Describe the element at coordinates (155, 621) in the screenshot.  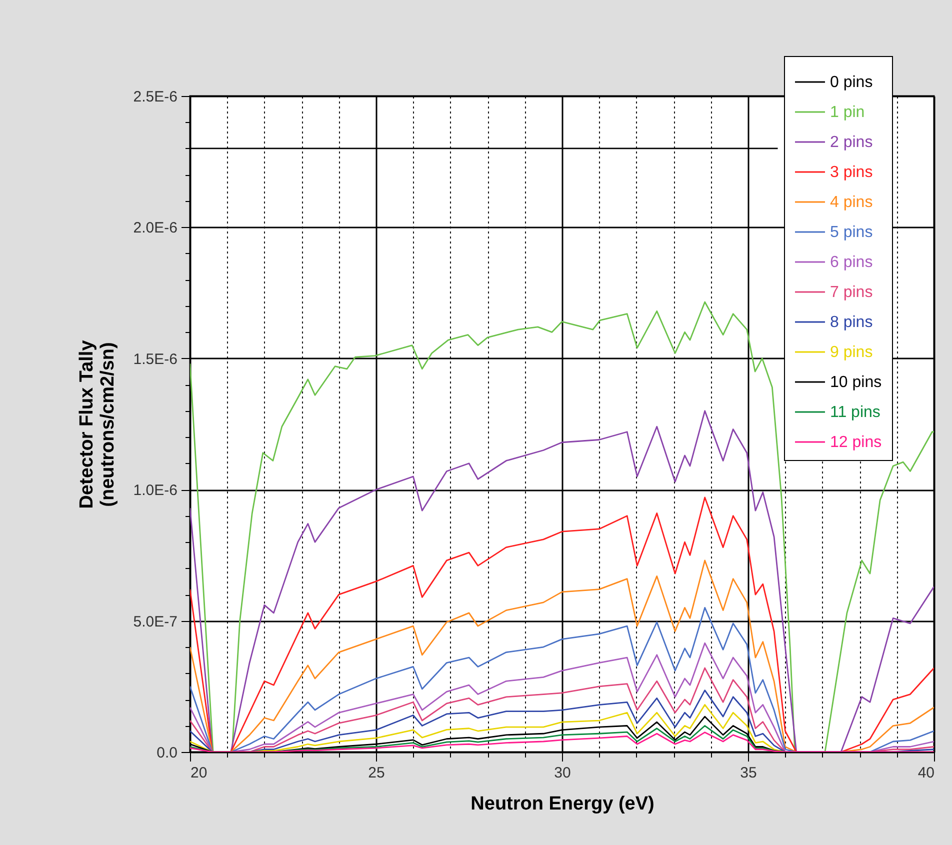
I see `y-tick-label: 5.0E-7` at that location.